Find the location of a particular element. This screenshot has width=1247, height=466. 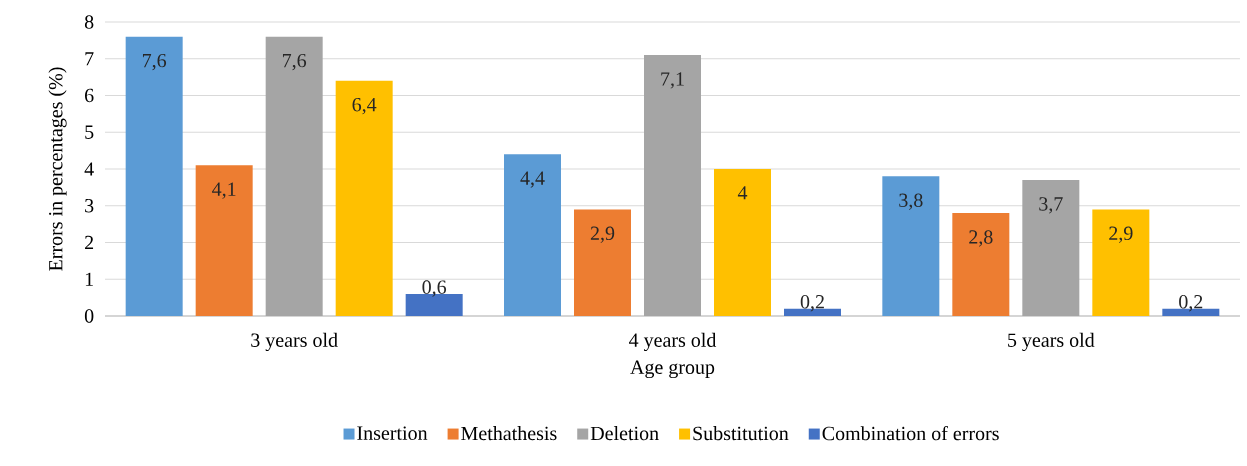

data-label: 3,8 is located at coordinates (911, 201).